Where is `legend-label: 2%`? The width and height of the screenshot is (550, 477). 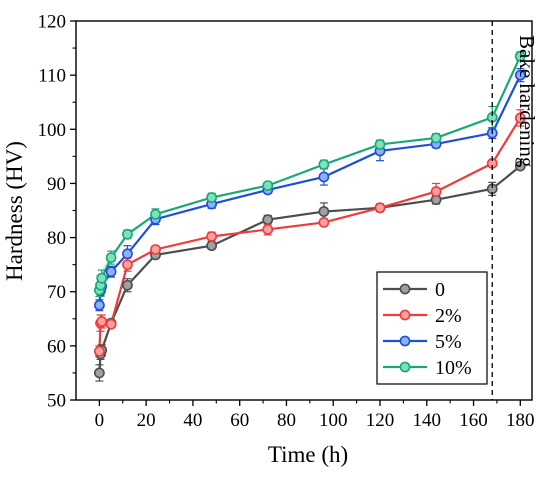
legend-label: 2% is located at coordinates (448, 316).